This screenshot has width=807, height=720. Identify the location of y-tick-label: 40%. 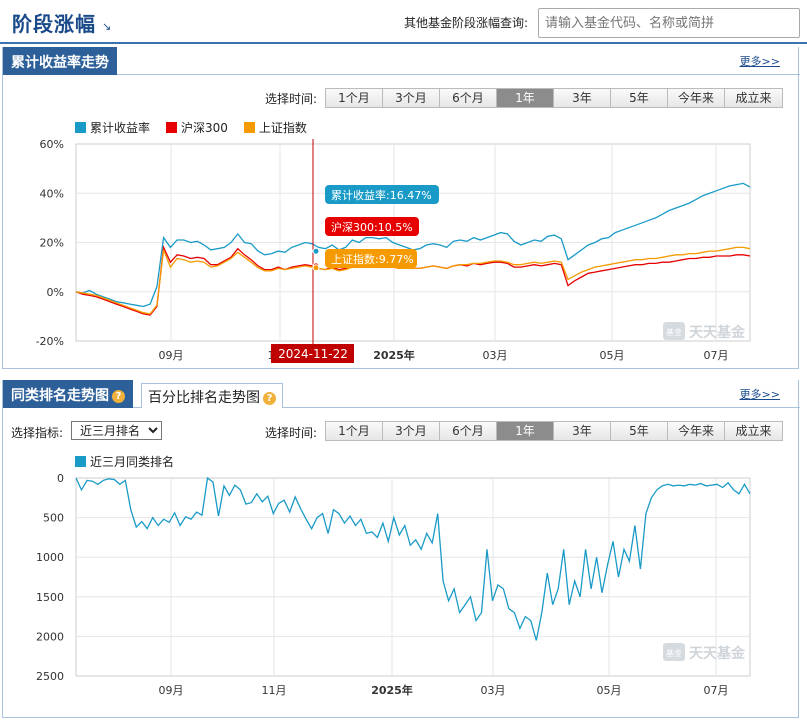
(52, 193).